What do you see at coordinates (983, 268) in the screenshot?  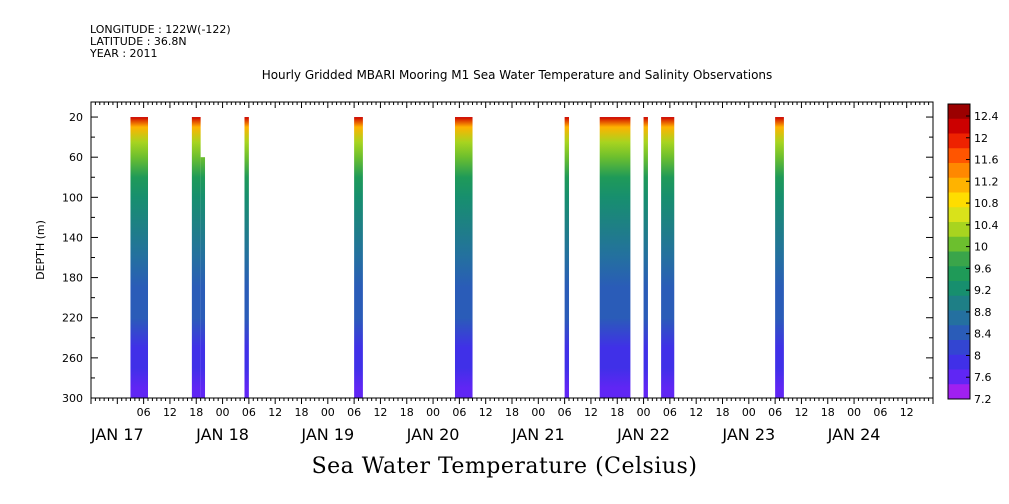 I see `colorbar-label: 9.6` at bounding box center [983, 268].